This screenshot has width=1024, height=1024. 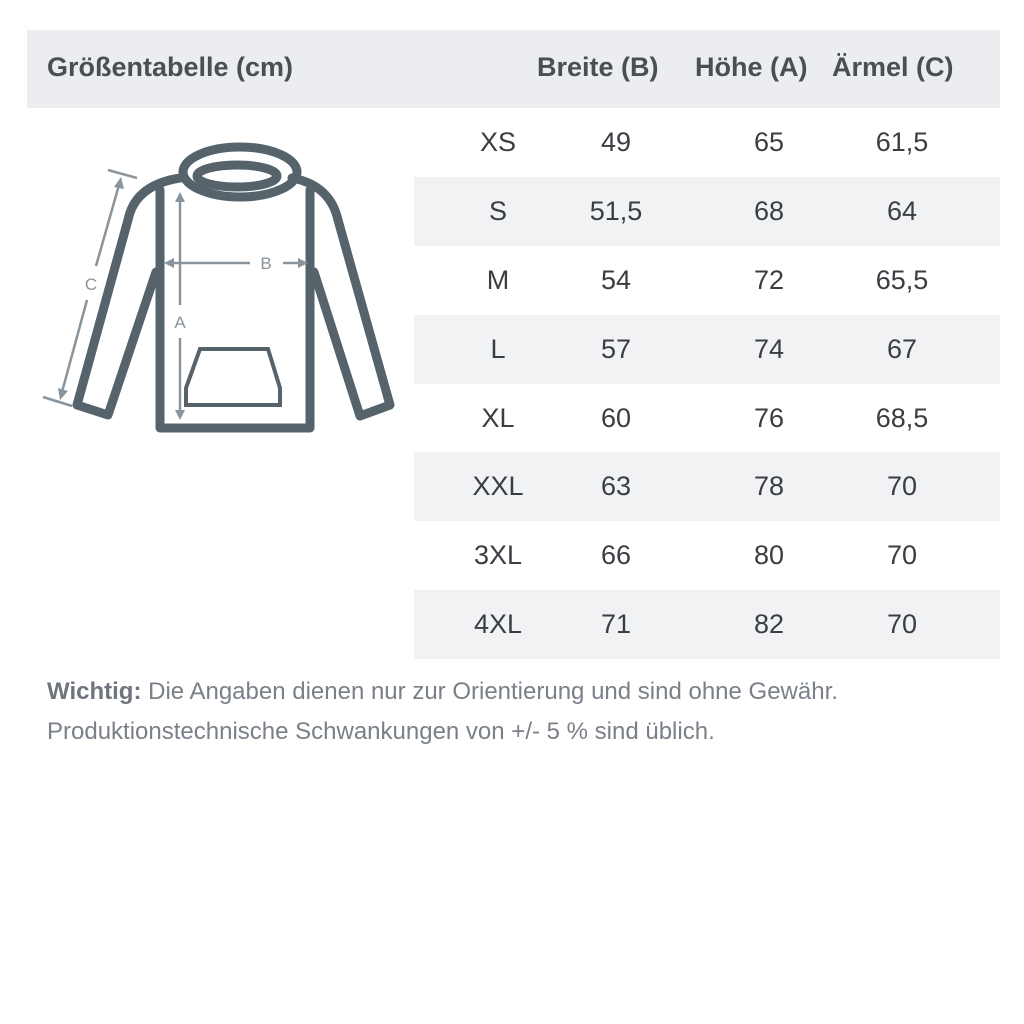 I want to click on cell-c: 68,5, so click(x=902, y=418).